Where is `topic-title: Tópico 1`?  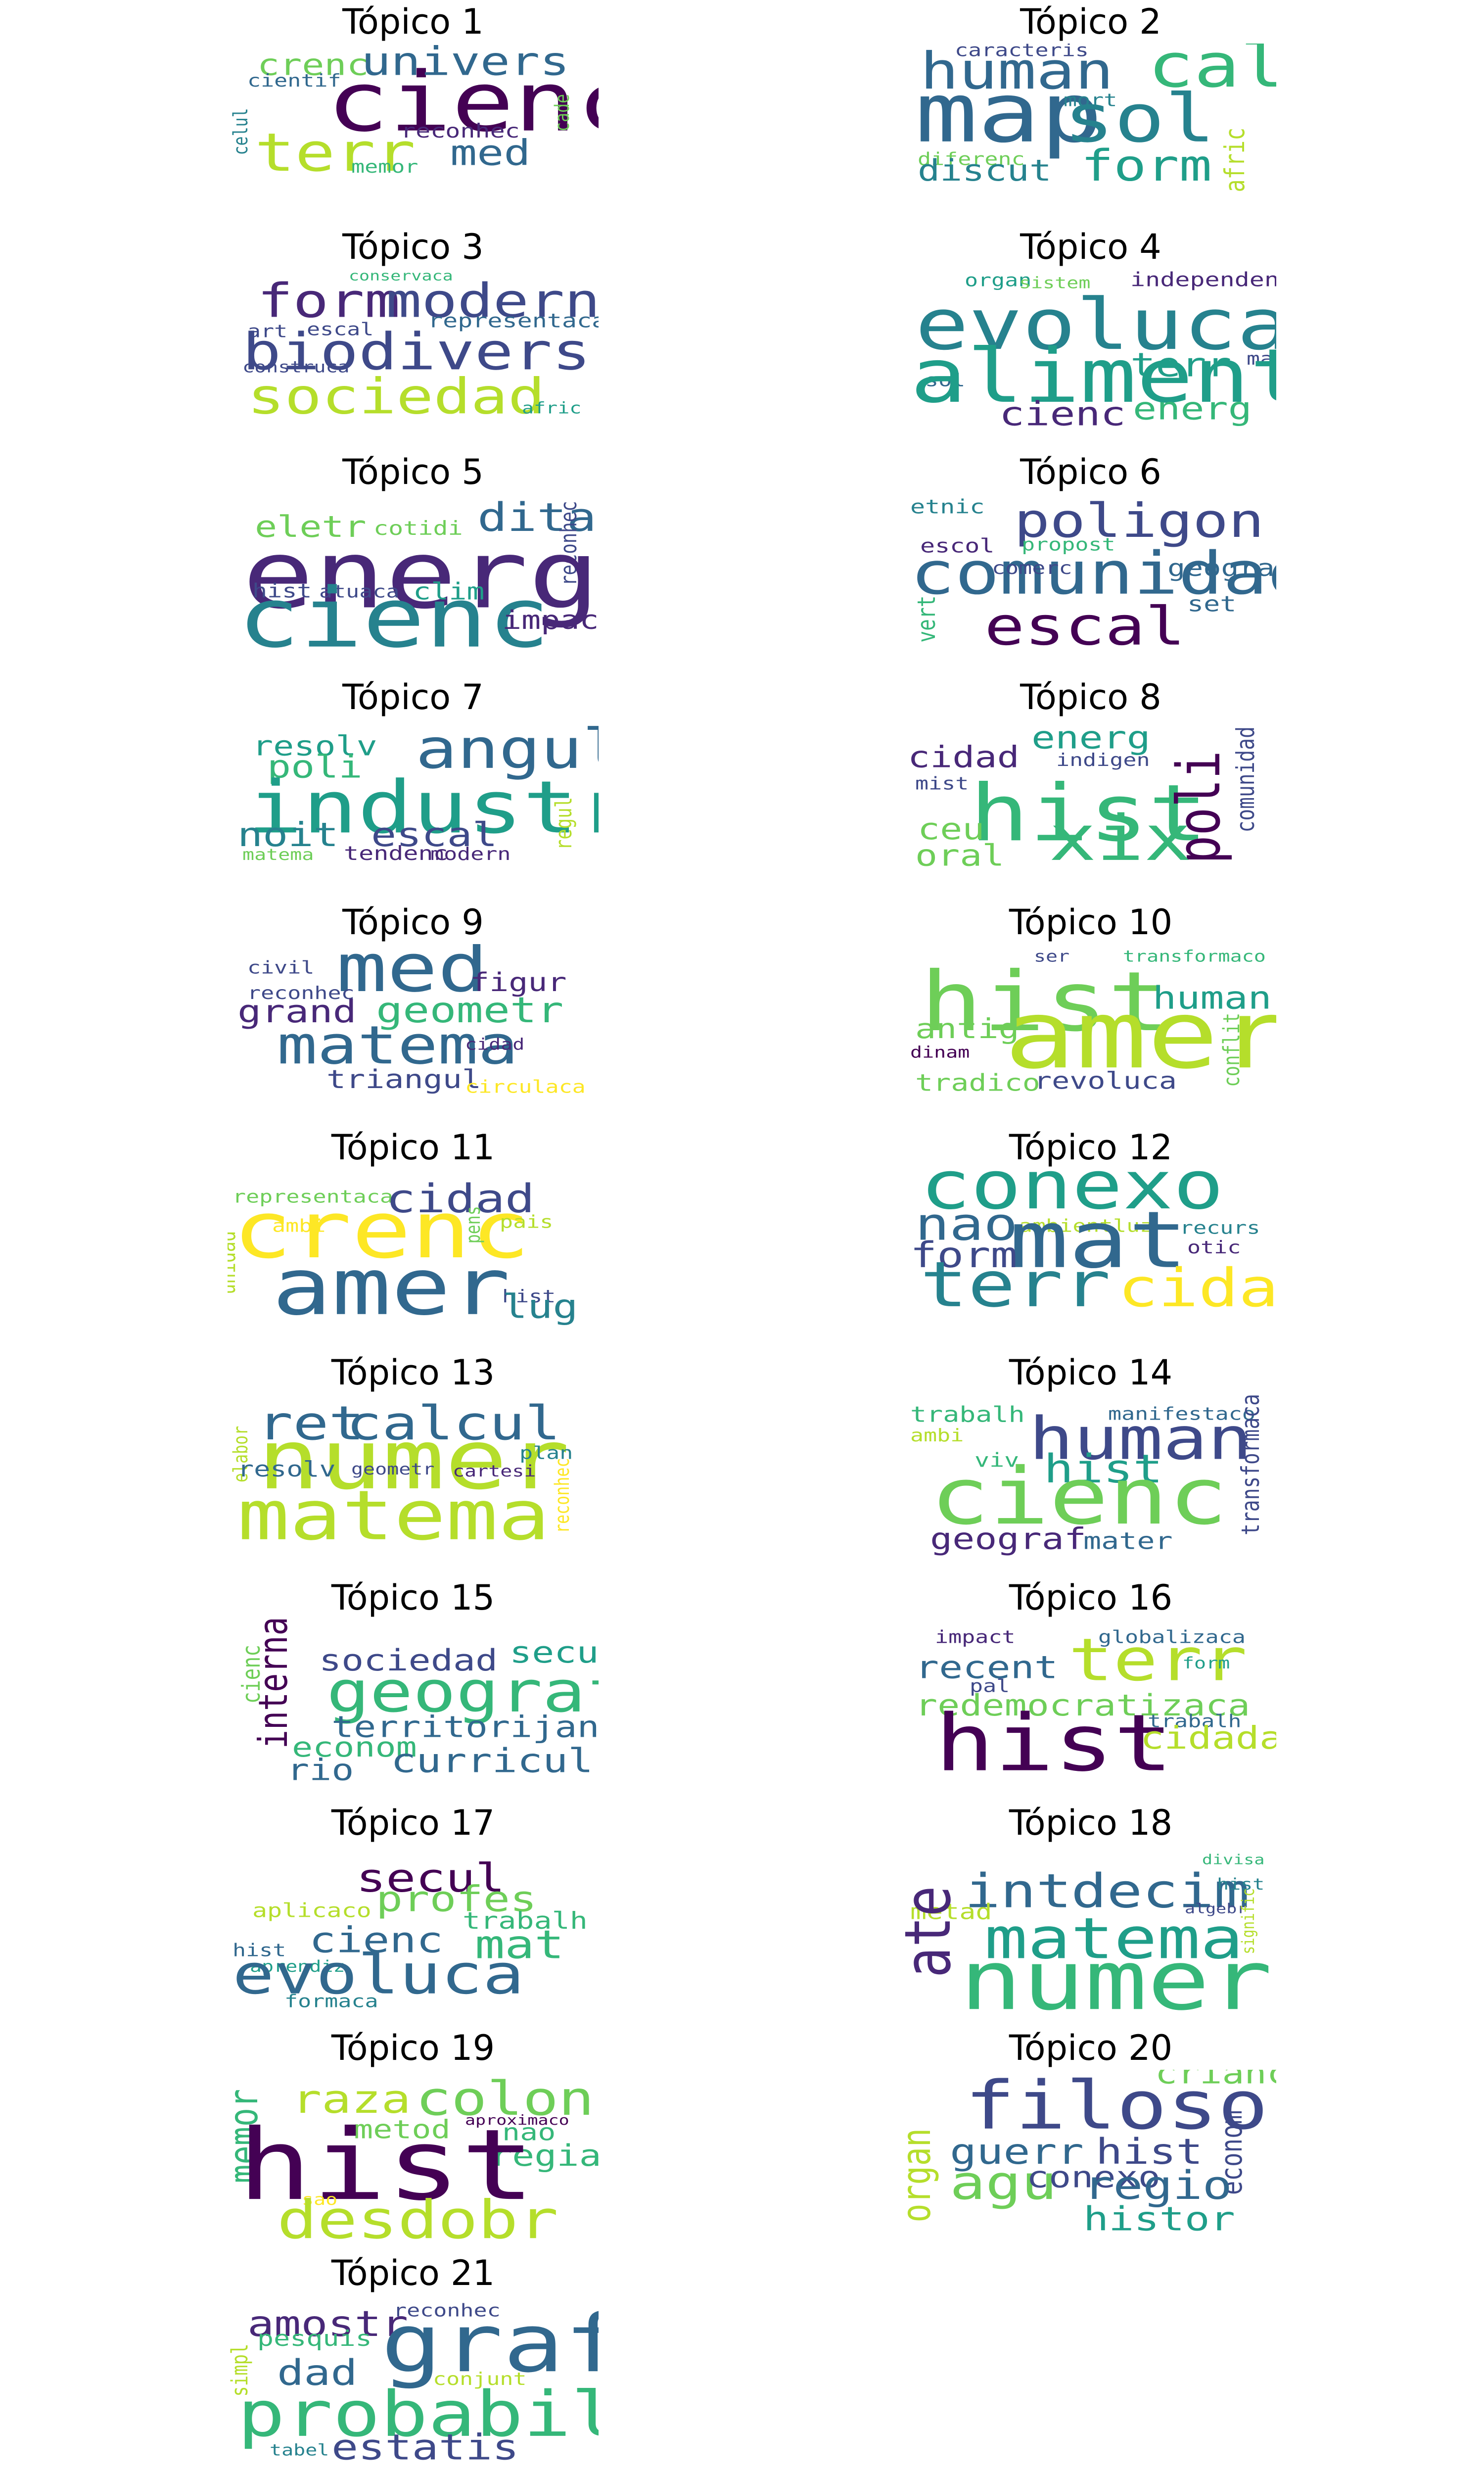 topic-title: Tópico 1 is located at coordinates (413, 21).